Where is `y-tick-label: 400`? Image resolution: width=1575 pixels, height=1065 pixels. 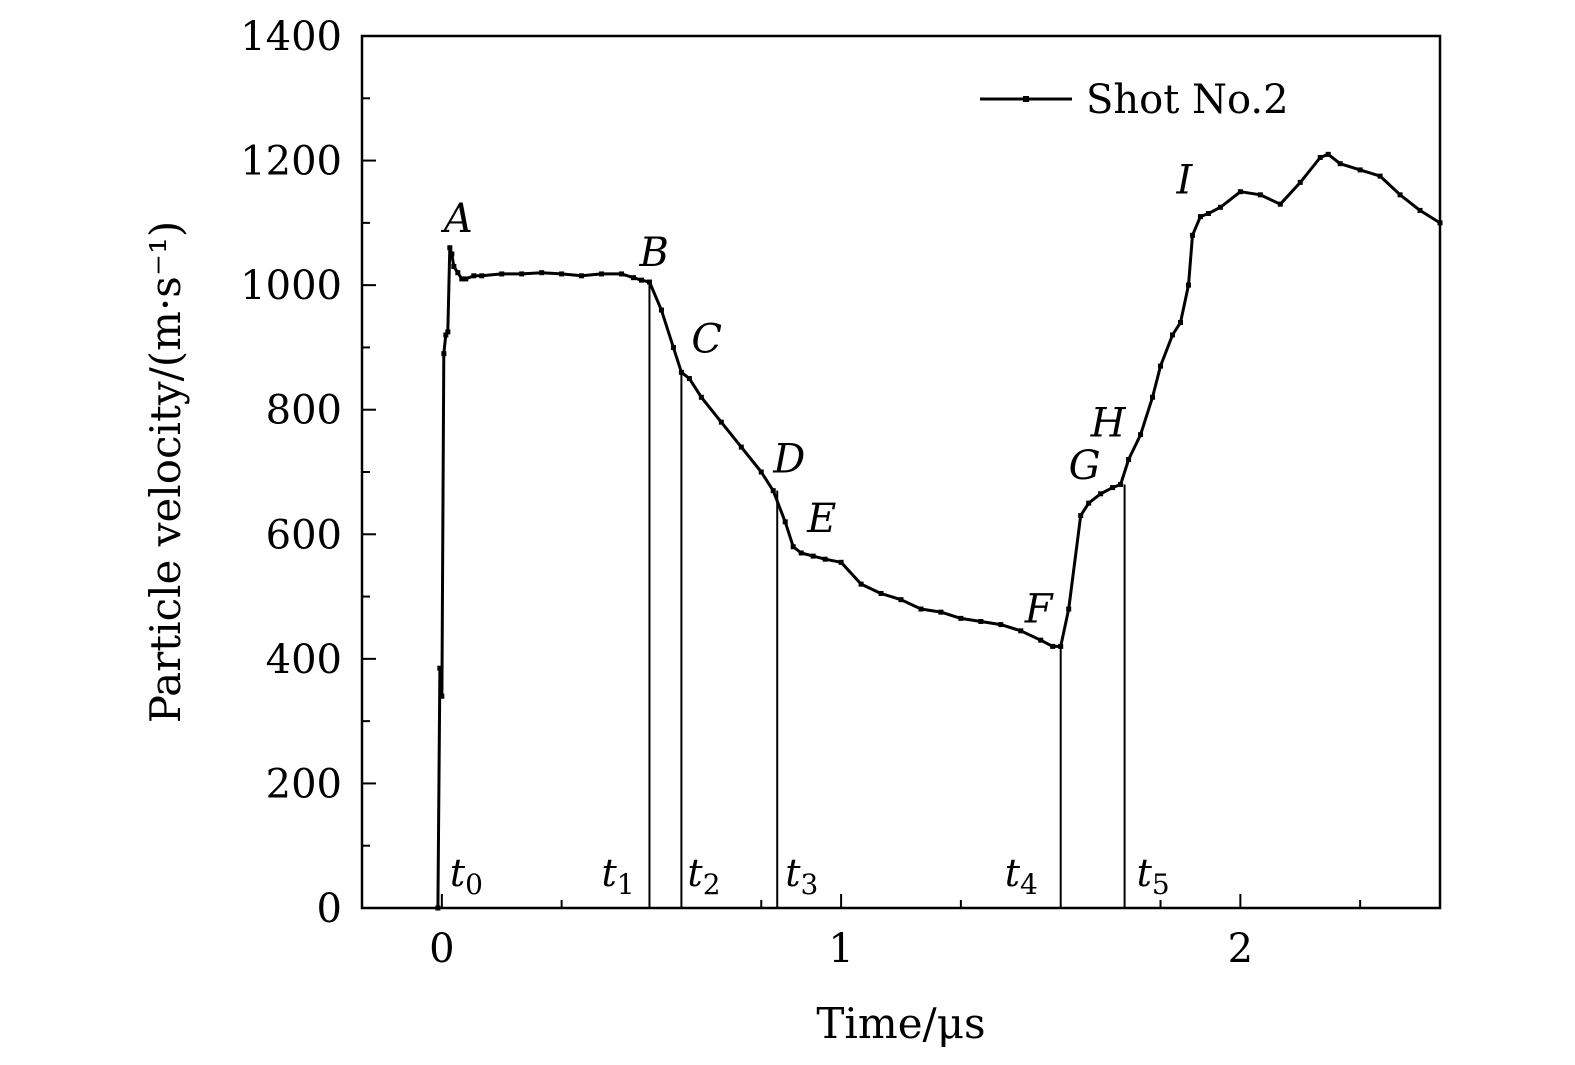 y-tick-label: 400 is located at coordinates (304, 660).